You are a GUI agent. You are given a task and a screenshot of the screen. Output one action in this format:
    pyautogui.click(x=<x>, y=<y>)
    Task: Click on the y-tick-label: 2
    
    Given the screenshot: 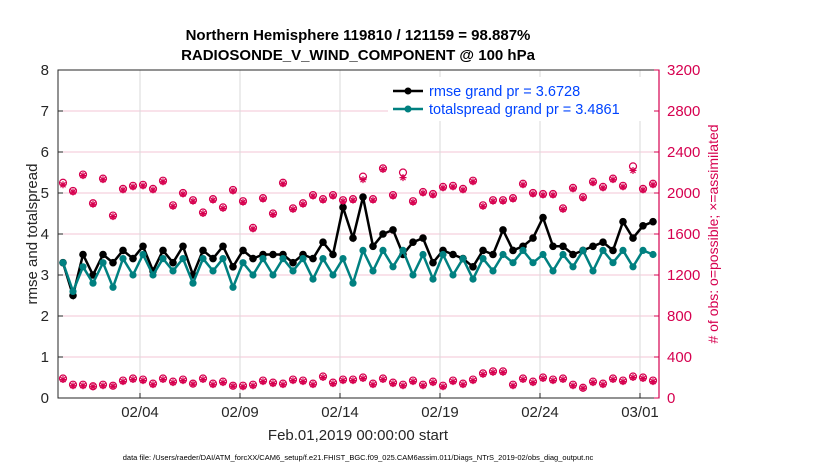 What is the action you would take?
    pyautogui.click(x=45, y=316)
    